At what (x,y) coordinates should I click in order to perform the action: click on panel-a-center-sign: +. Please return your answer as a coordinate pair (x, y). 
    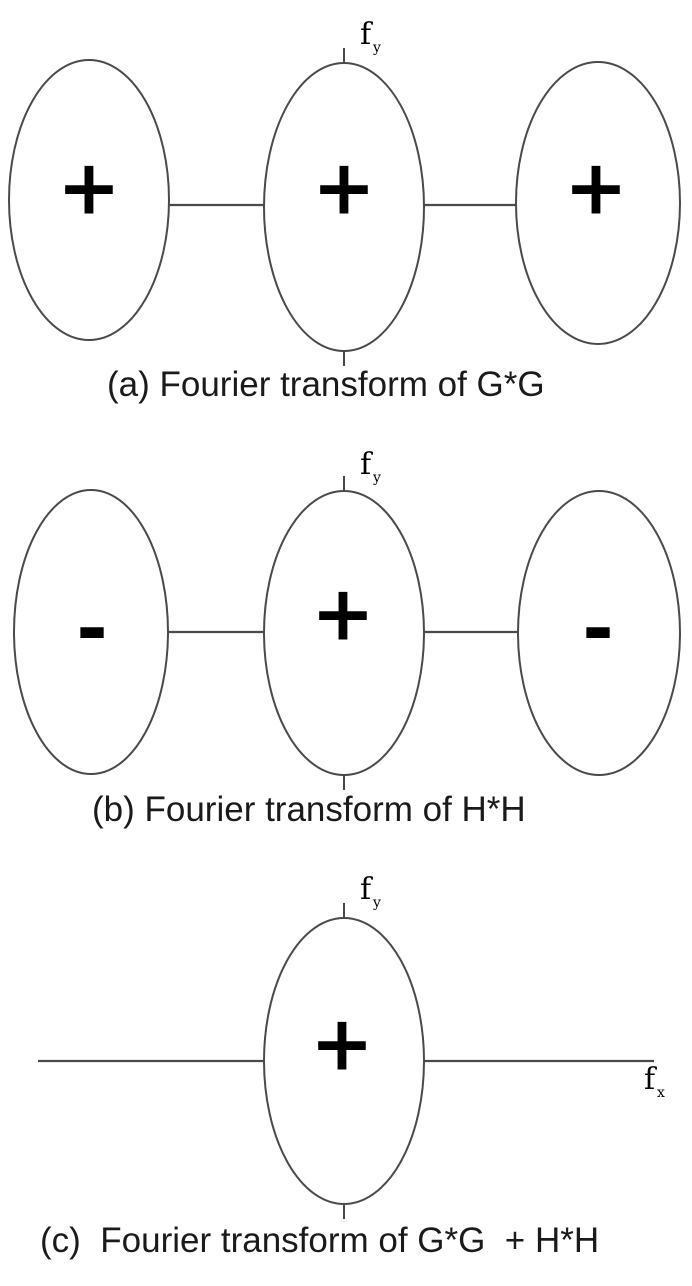
    Looking at the image, I should click on (344, 187).